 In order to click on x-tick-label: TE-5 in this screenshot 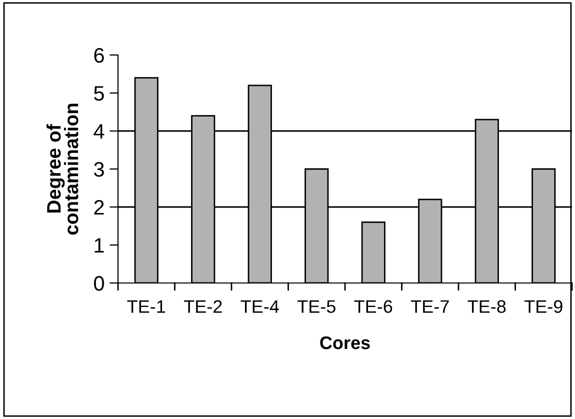, I will do `click(316, 306)`.